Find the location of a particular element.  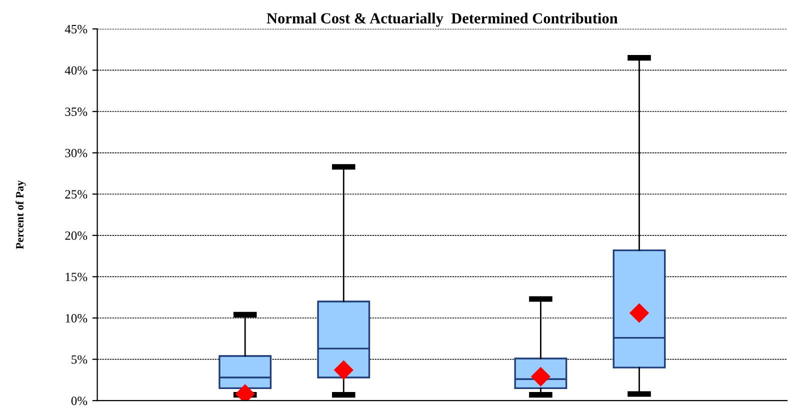

y-tick-label: 25% is located at coordinates (76, 194).